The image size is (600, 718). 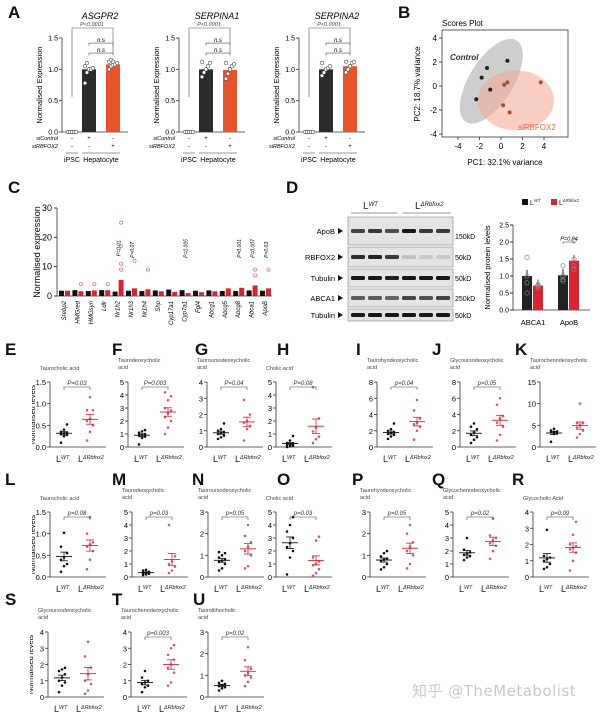 I want to click on condition-sign: -, so click(x=189, y=139).